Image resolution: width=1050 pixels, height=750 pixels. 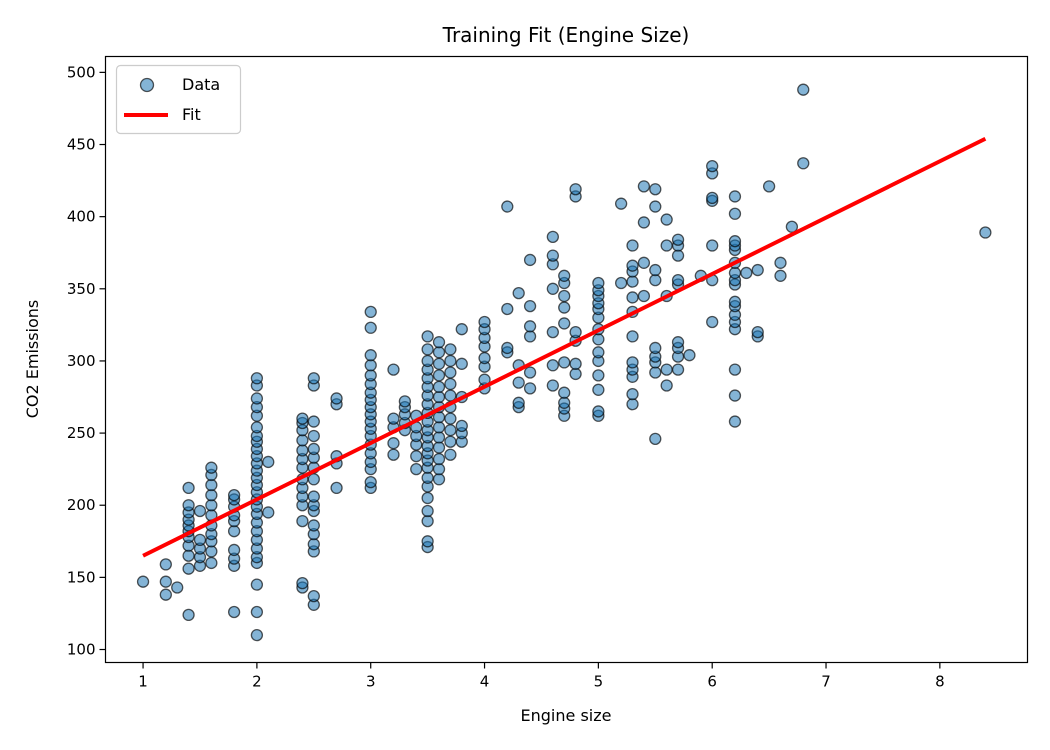 What do you see at coordinates (147, 85) in the screenshot?
I see `legend-data-marker` at bounding box center [147, 85].